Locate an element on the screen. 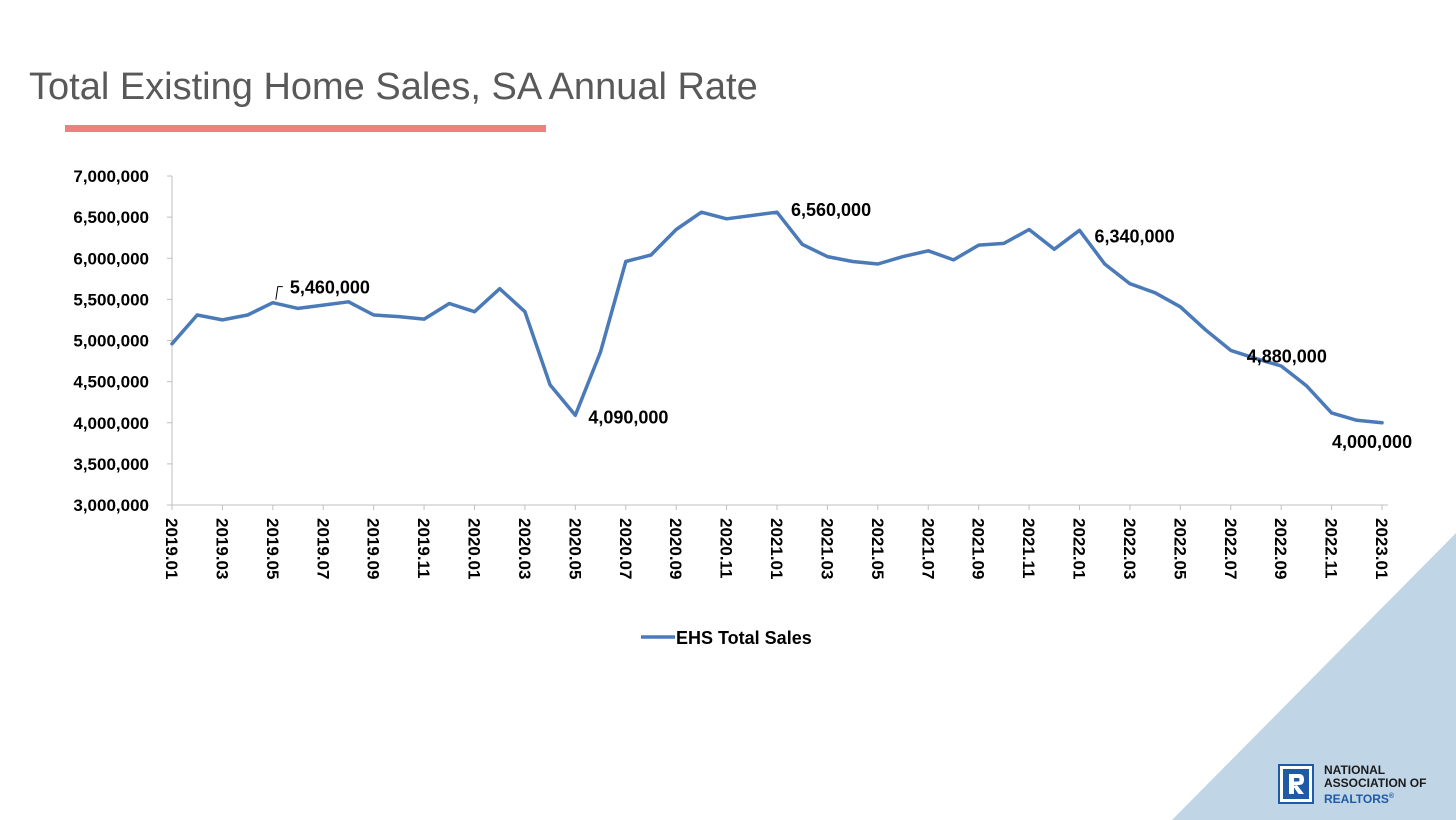  x-tick-label: 2021.01 is located at coordinates (776, 548).